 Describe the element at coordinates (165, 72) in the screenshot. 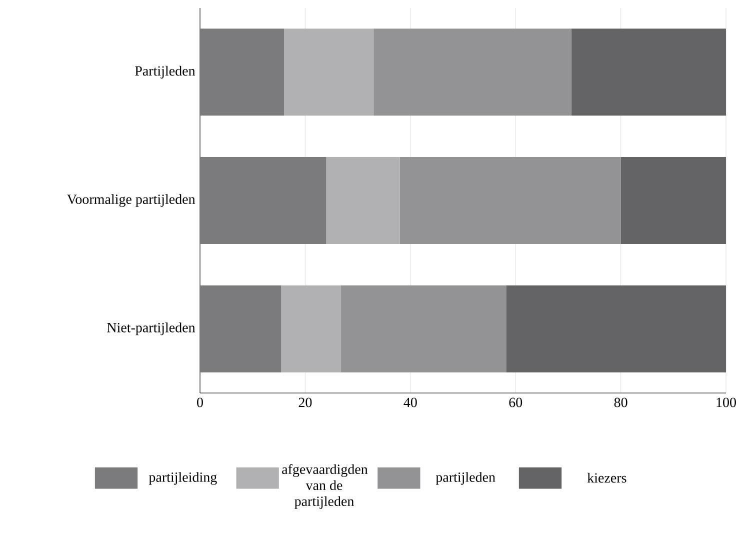

I see `y-tick-label: Partijleden` at that location.